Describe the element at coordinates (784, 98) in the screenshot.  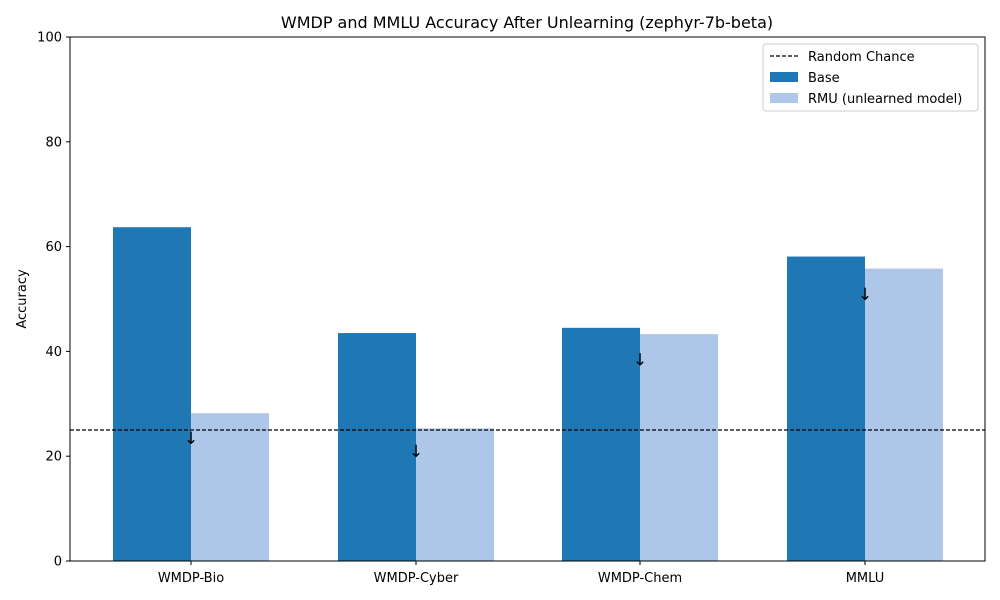
I see `legend-swatch-rmu` at that location.